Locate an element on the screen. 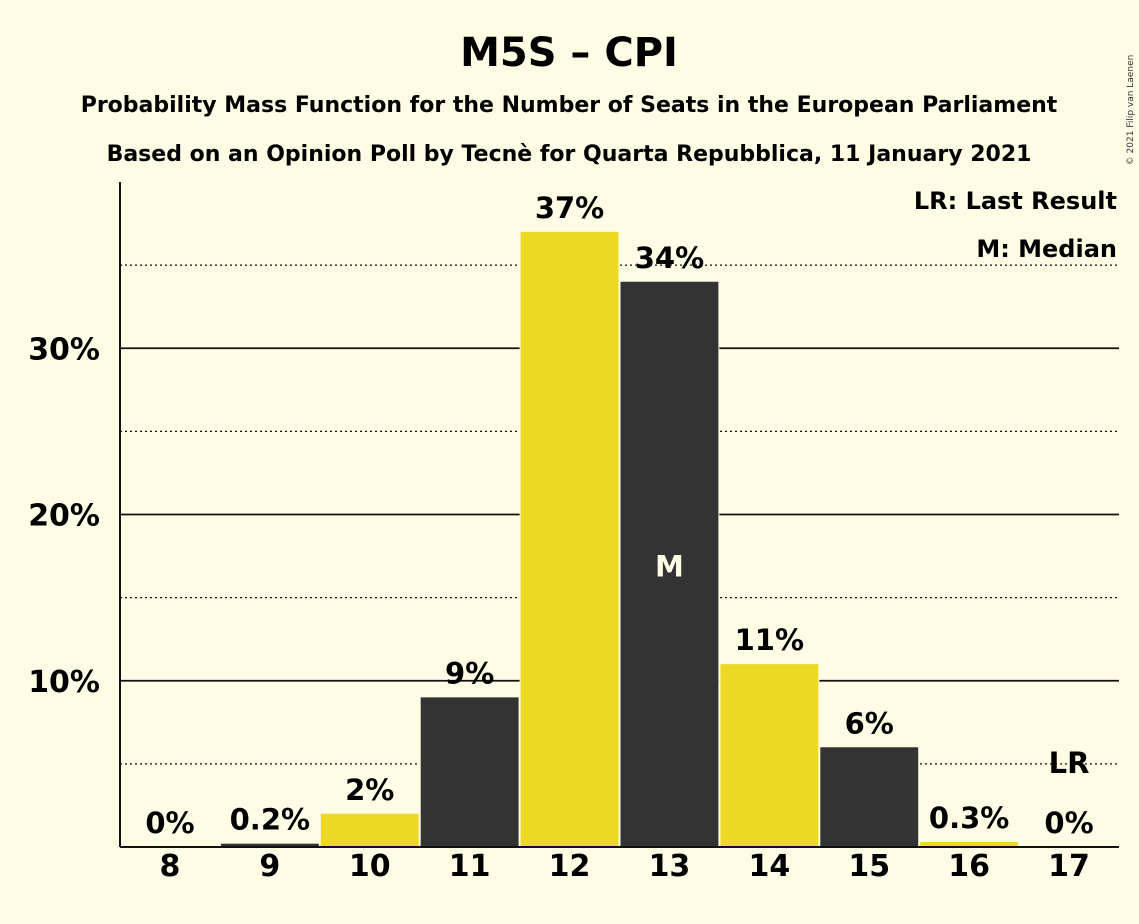  data-label-seat-15: 6% is located at coordinates (869, 723).